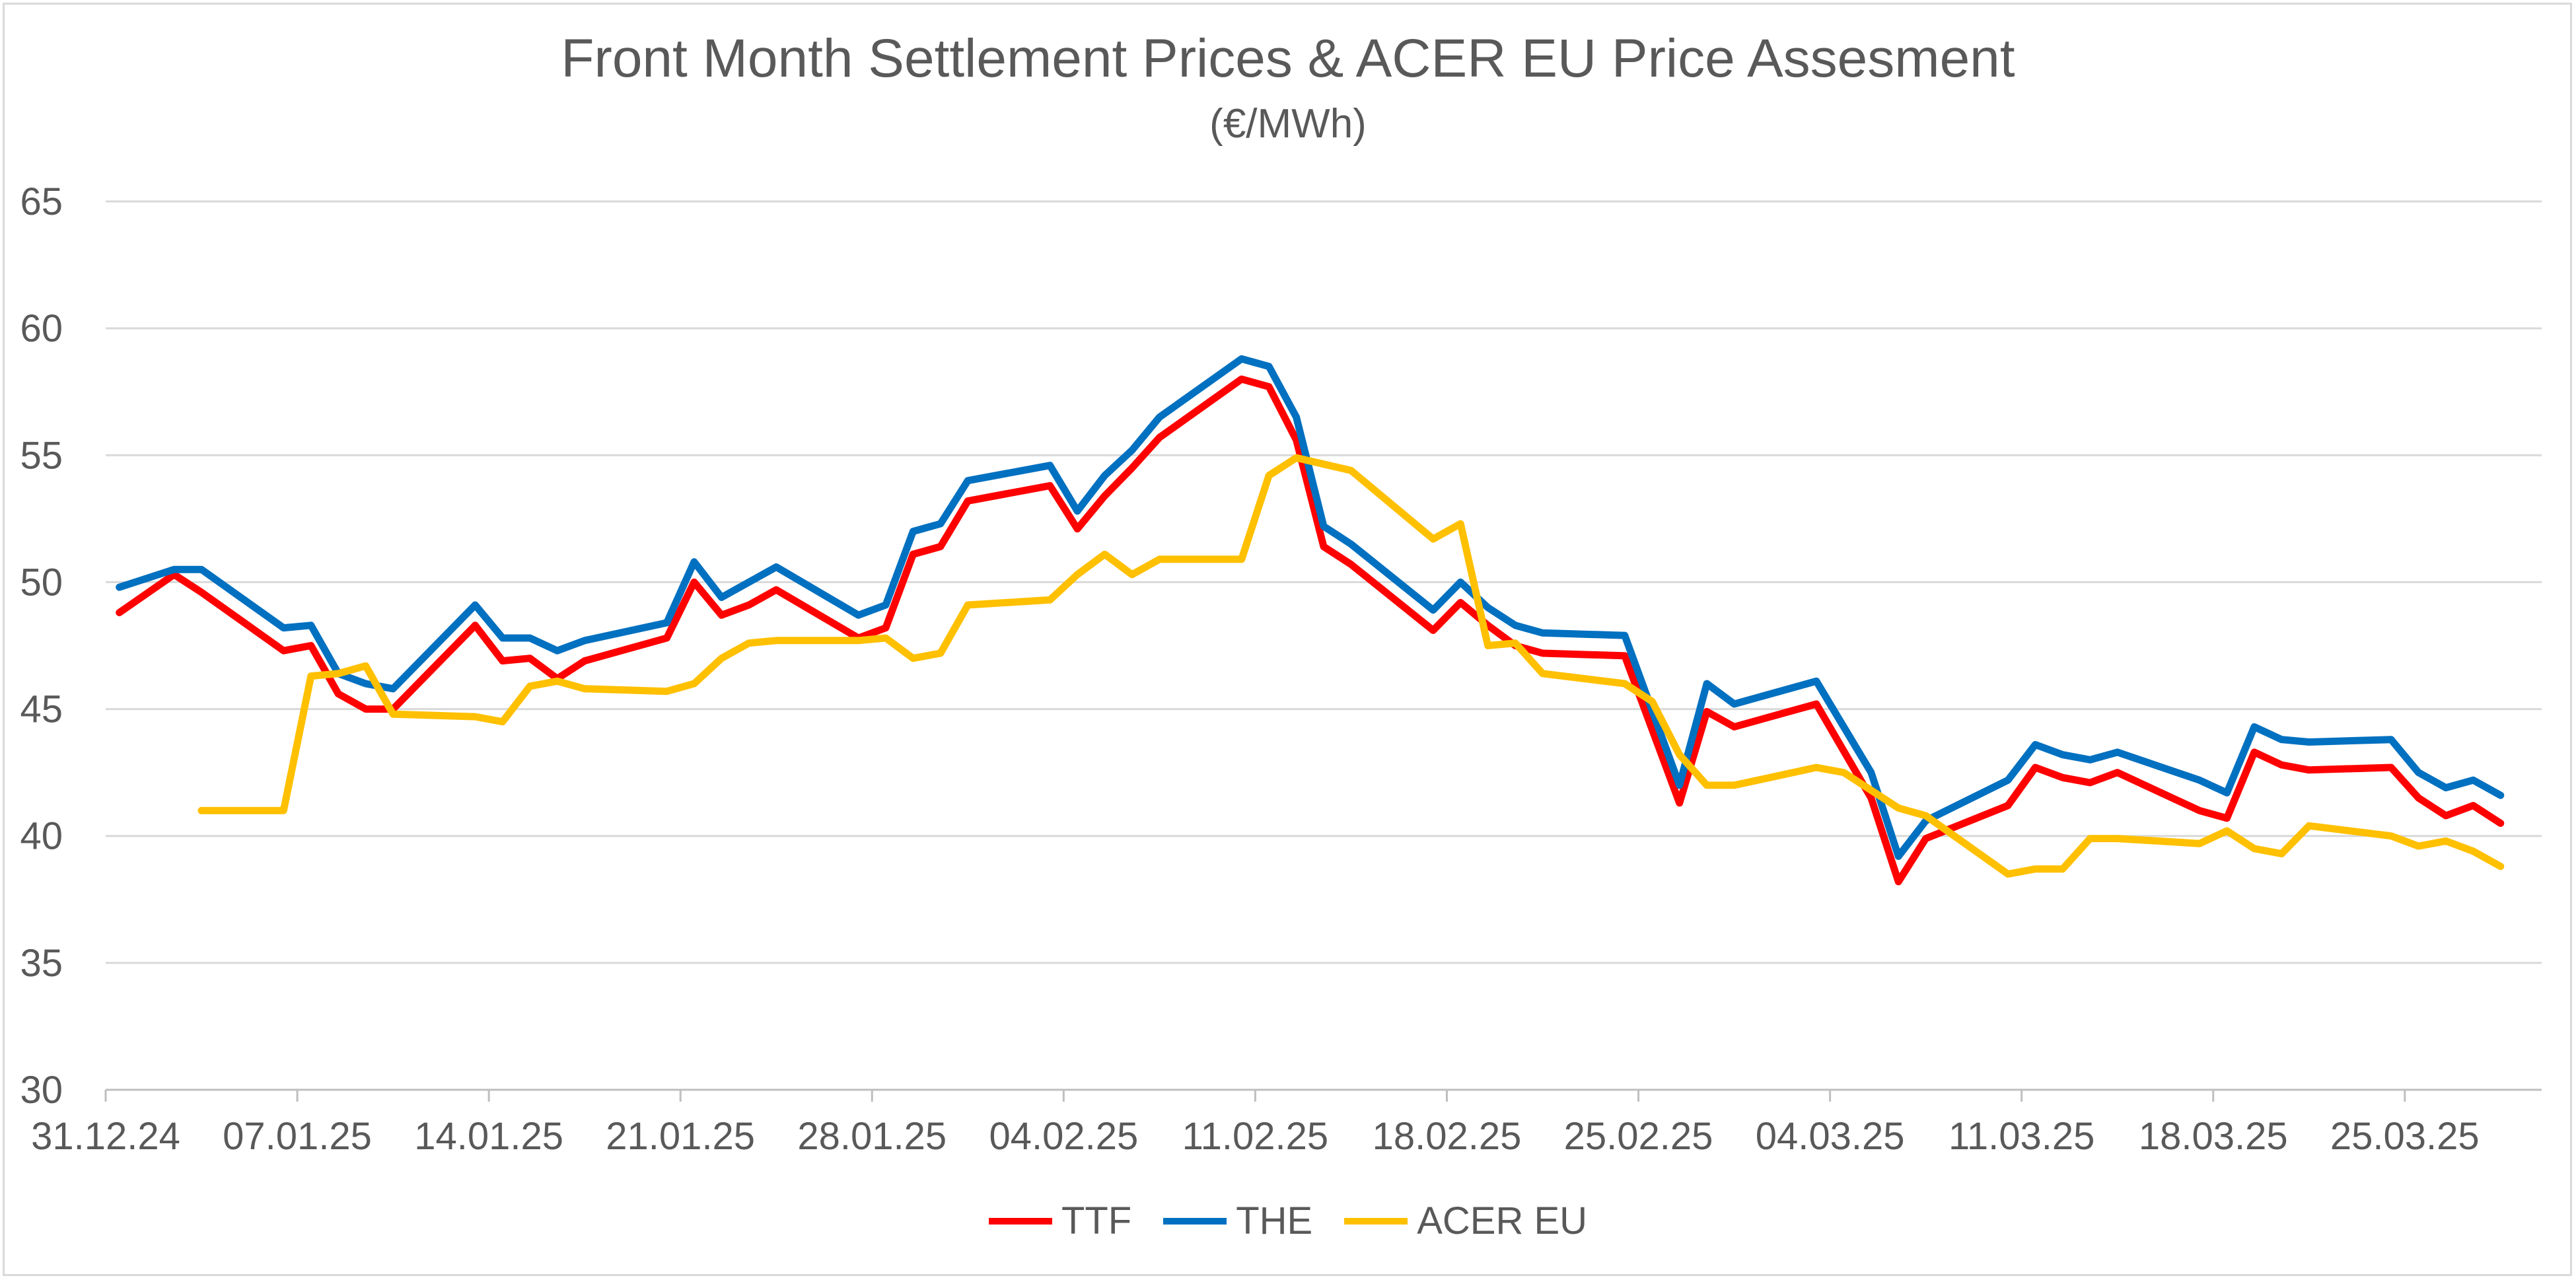  I want to click on x-tick-label: 18.02.25, so click(1448, 1136).